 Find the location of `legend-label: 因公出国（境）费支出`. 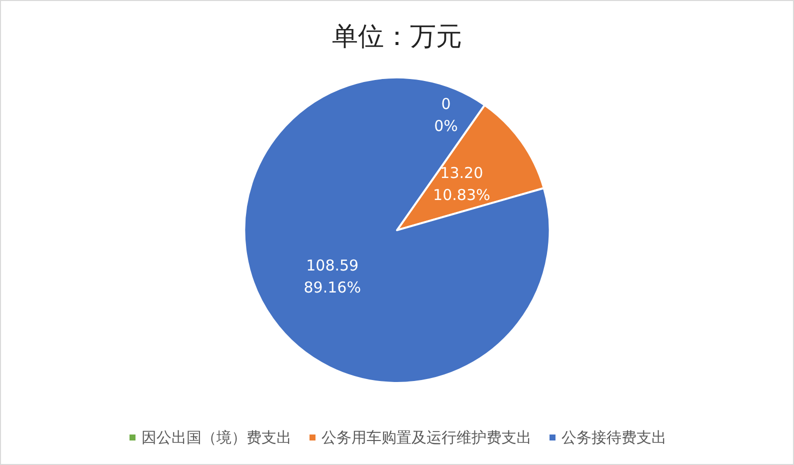

legend-label: 因公出国（境）费支出 is located at coordinates (217, 437).